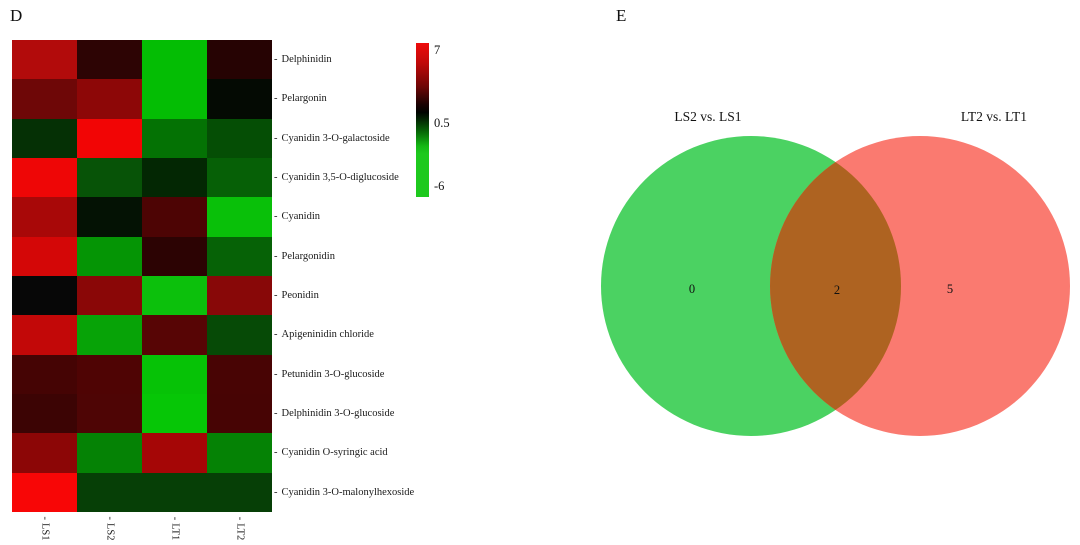 The height and width of the screenshot is (545, 1080). I want to click on row-label-text: Pelargonin, so click(304, 99).